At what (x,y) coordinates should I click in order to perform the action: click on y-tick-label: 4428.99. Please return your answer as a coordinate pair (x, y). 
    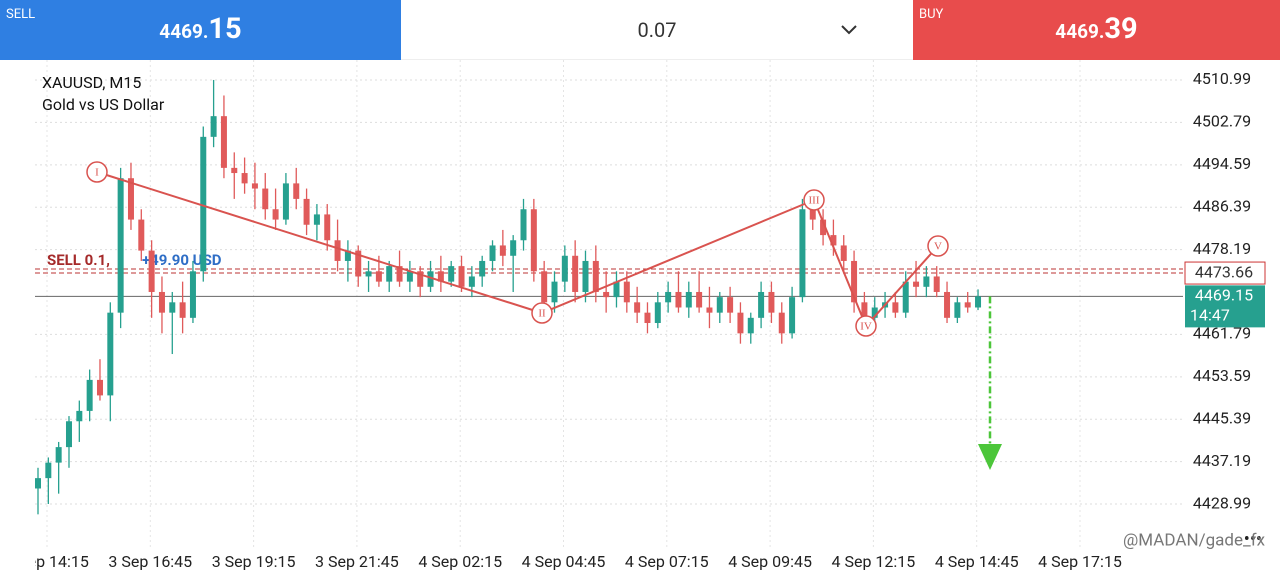
    Looking at the image, I should click on (1222, 502).